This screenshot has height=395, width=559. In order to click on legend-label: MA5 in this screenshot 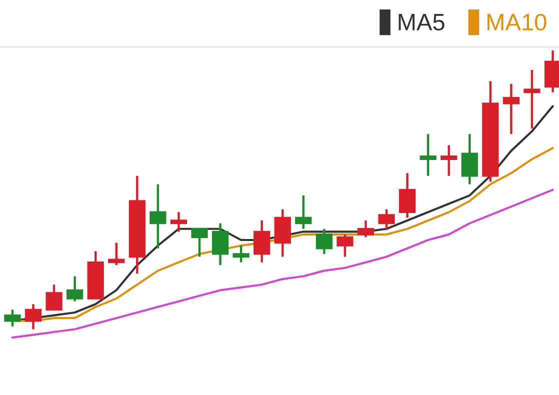, I will do `click(421, 22)`.